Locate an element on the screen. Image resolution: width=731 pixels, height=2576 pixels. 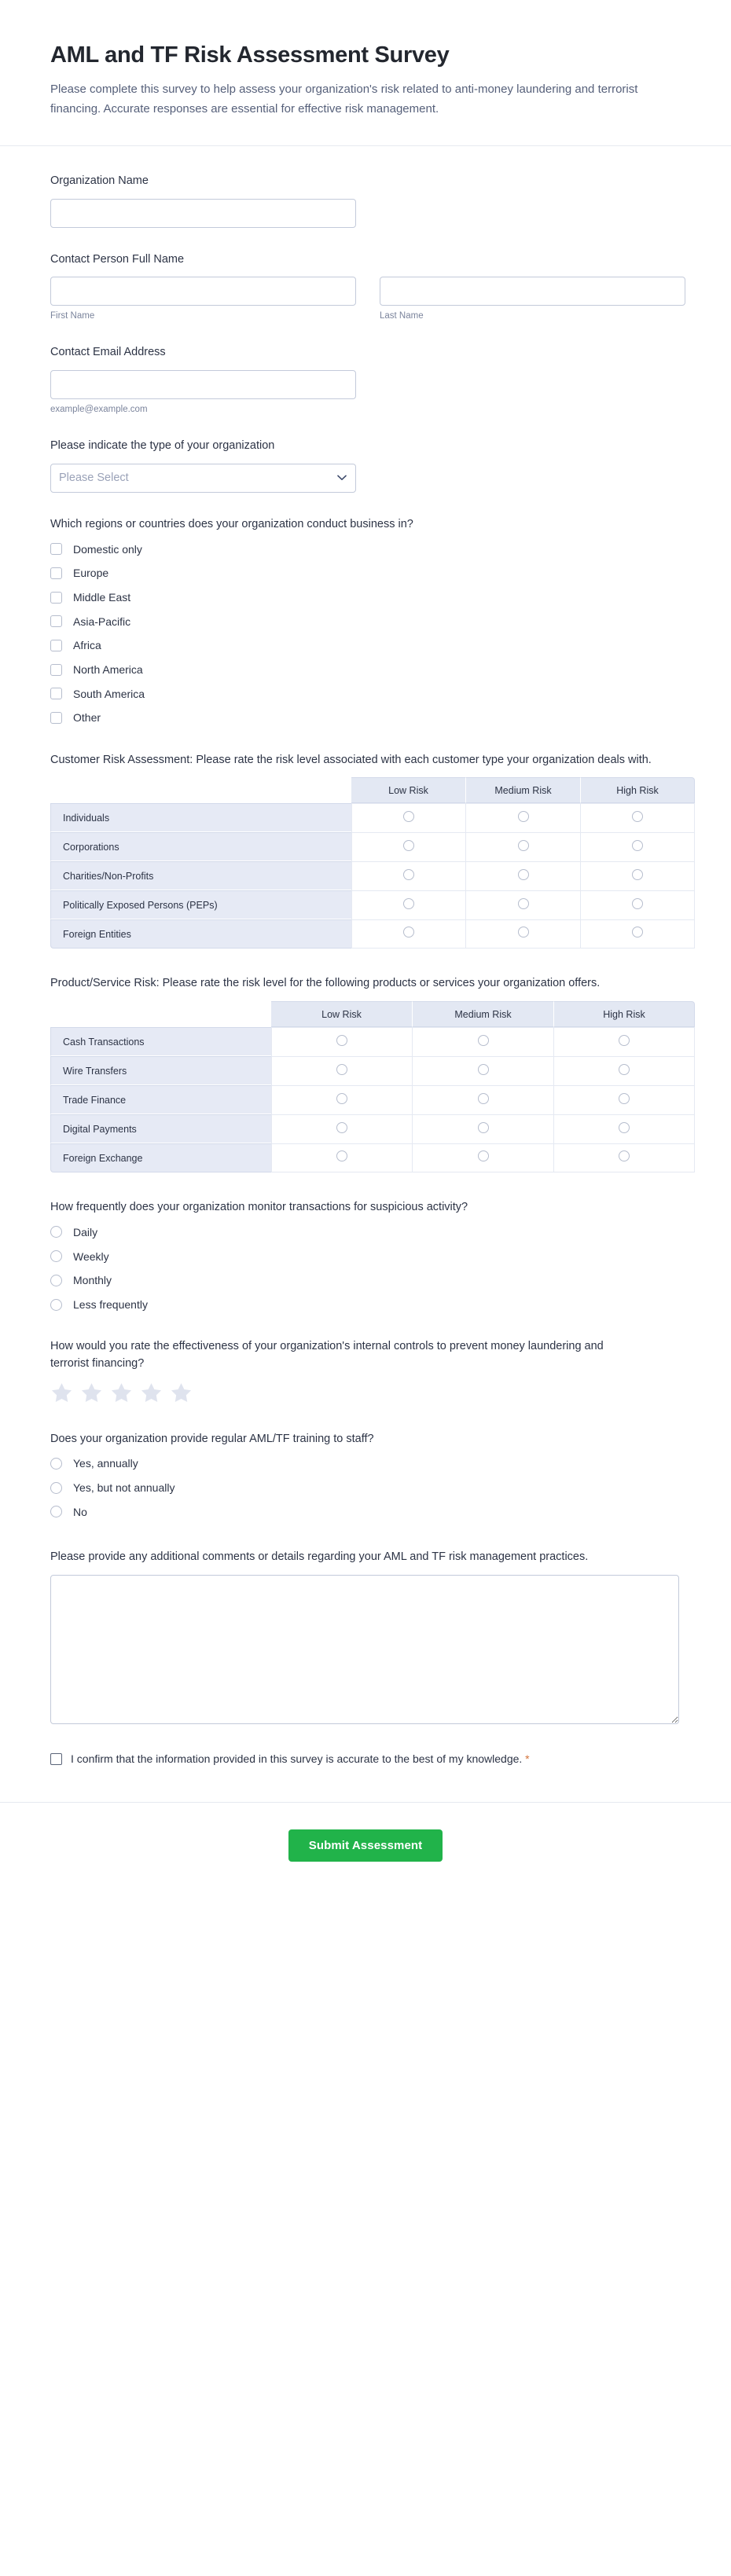
checkbox-row-other: Other is located at coordinates (365, 717).